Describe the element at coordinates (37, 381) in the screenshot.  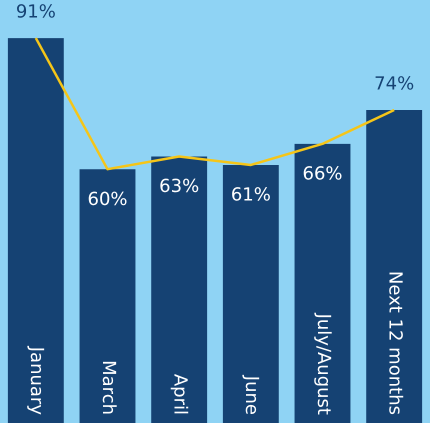
I see `x-tick-label: January` at that location.